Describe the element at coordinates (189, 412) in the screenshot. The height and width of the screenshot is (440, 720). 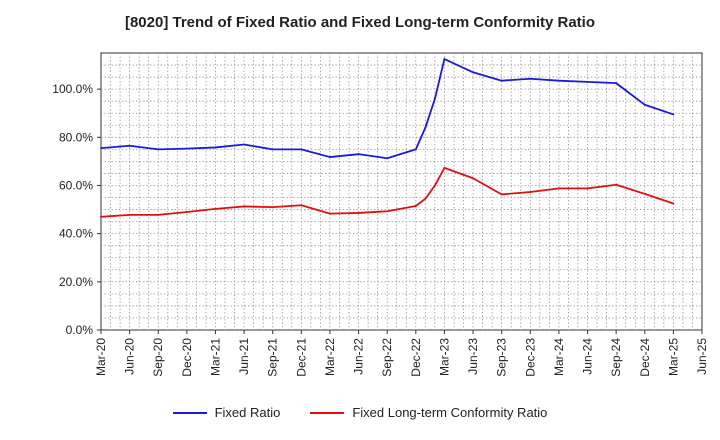
I see `legend-swatch-fixed-ratio` at that location.